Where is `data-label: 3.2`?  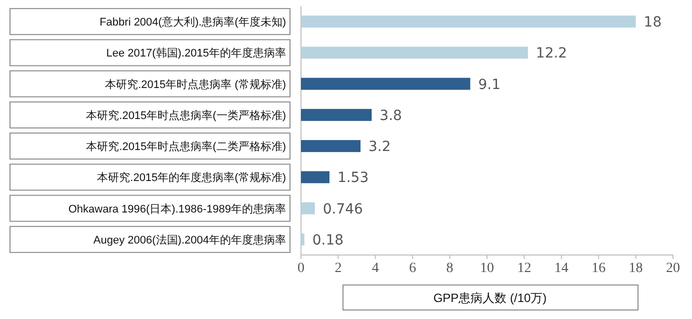 data-label: 3.2 is located at coordinates (379, 147).